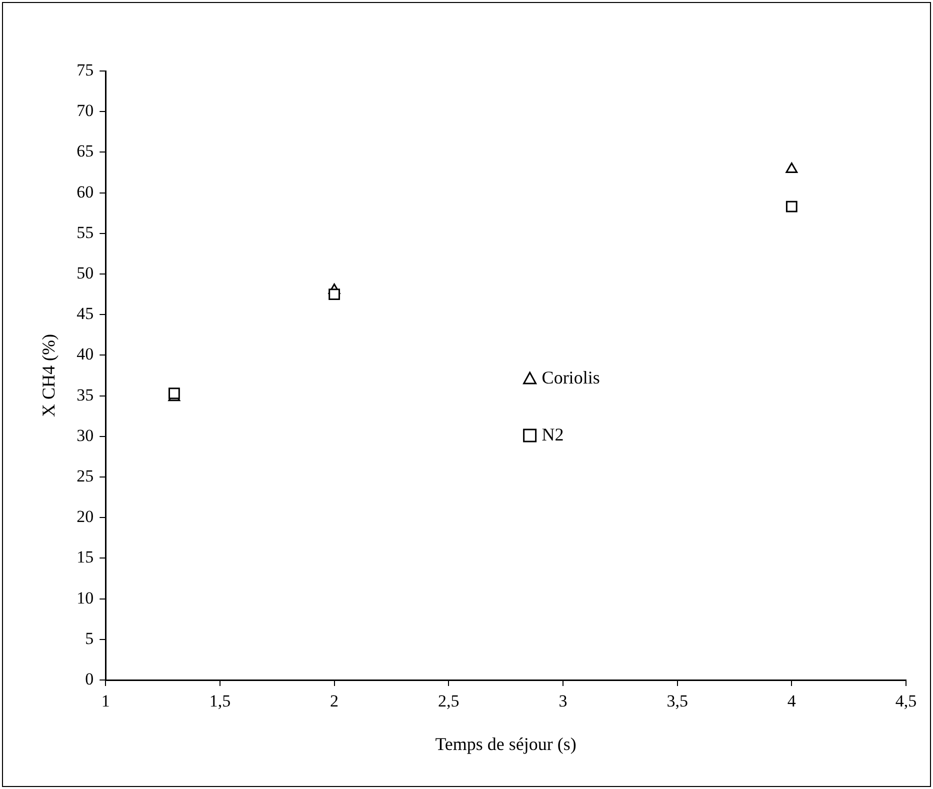  I want to click on y-tick-label: 65, so click(85, 151).